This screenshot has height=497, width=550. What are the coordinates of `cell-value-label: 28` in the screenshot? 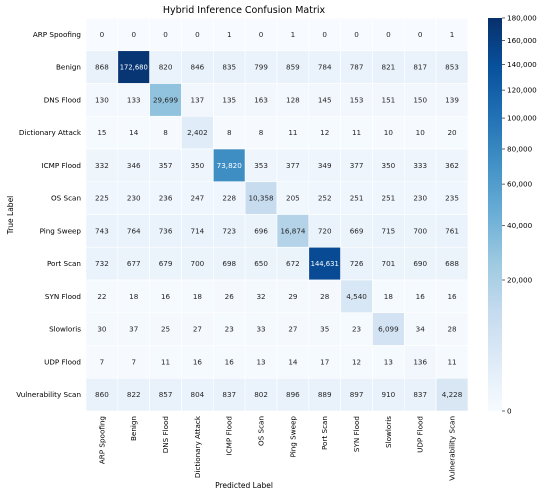 It's located at (325, 296).